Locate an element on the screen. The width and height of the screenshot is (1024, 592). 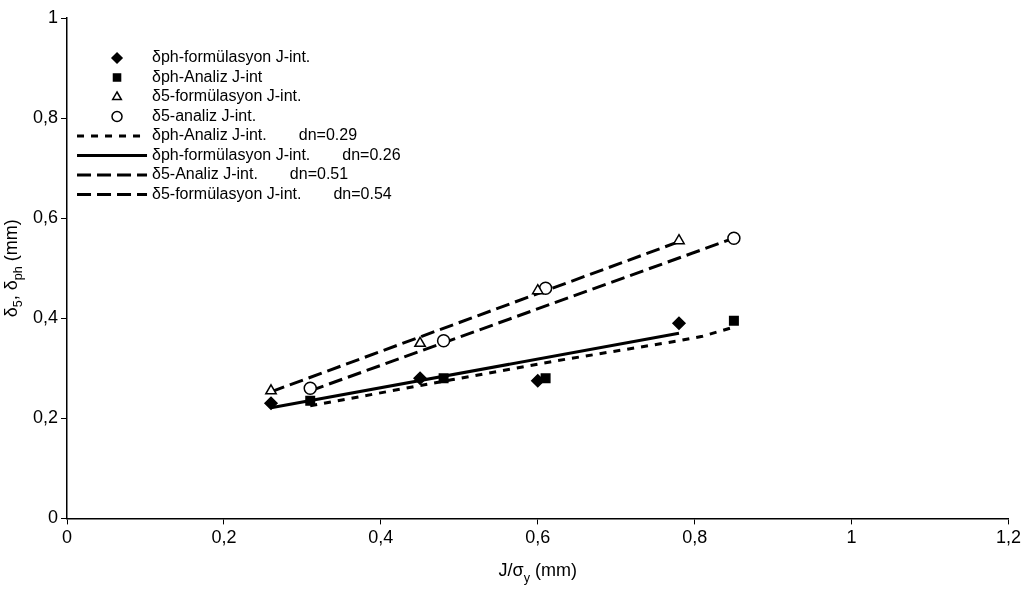
y-tick-label: 0,8 is located at coordinates (45, 117).